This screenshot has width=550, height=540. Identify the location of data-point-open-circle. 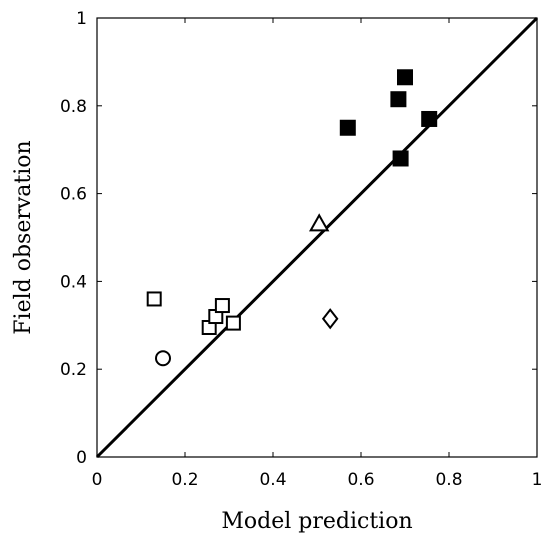
(163, 358).